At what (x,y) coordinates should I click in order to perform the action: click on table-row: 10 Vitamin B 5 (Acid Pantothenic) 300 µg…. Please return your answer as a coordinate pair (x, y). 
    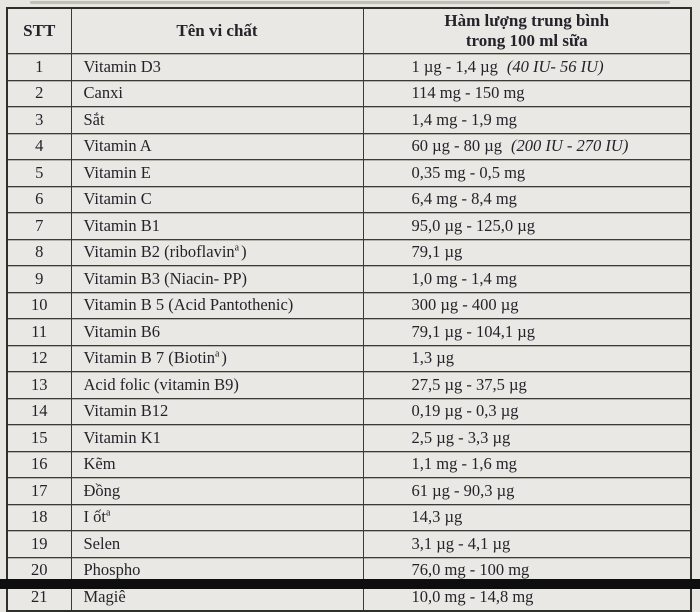
    Looking at the image, I should click on (349, 305).